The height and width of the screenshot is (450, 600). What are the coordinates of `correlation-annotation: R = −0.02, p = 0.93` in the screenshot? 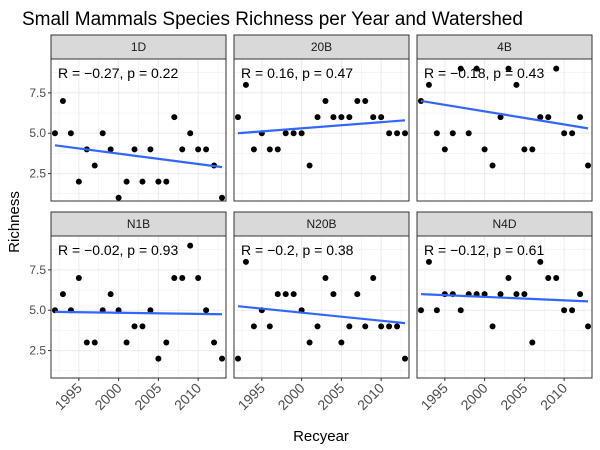 It's located at (118, 250).